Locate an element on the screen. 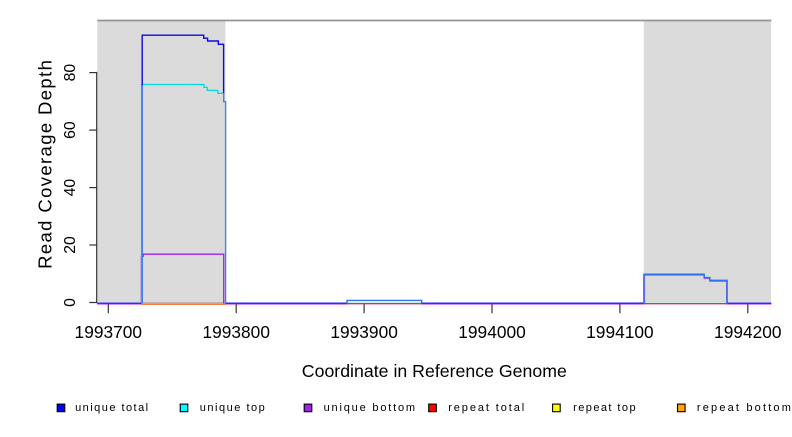  svg-text: 40 is located at coordinates (70, 188).